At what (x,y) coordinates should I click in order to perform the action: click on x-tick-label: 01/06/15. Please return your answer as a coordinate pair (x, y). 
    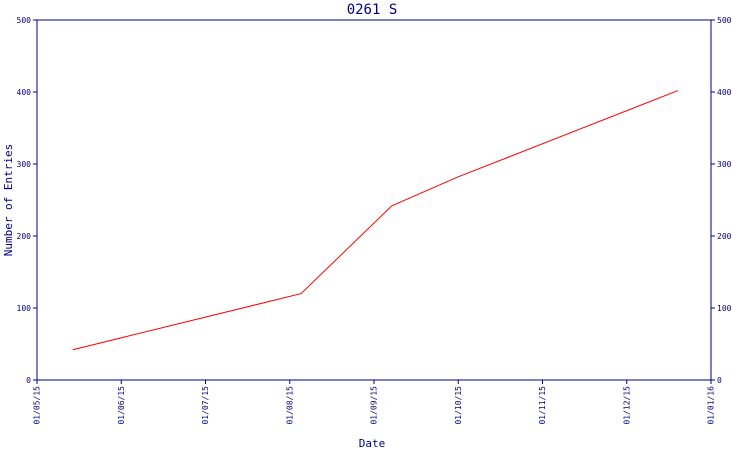
    Looking at the image, I should click on (121, 405).